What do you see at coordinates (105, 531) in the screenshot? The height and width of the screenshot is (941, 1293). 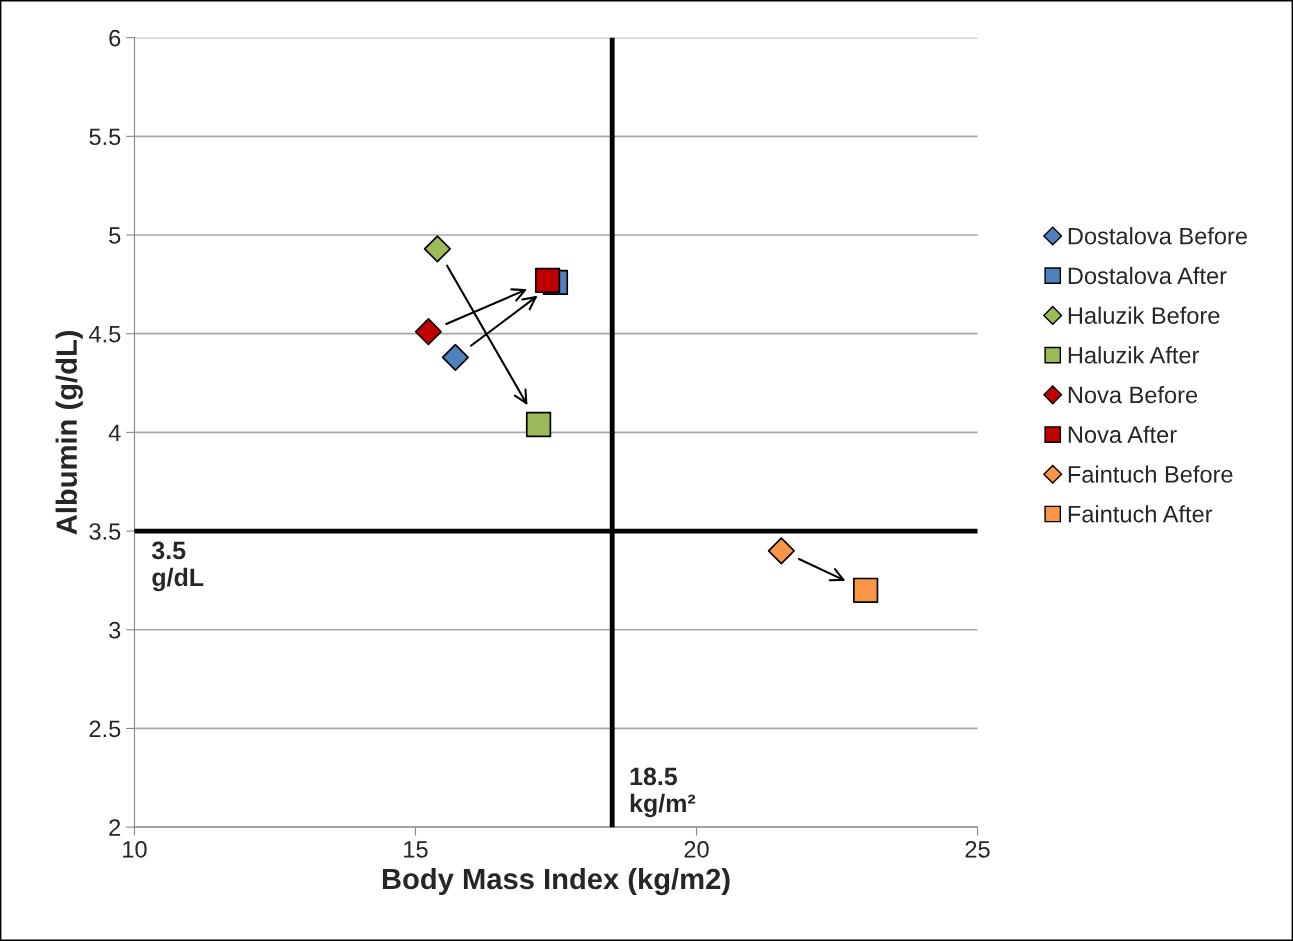 I see `y-tick-label: 3.5` at bounding box center [105, 531].